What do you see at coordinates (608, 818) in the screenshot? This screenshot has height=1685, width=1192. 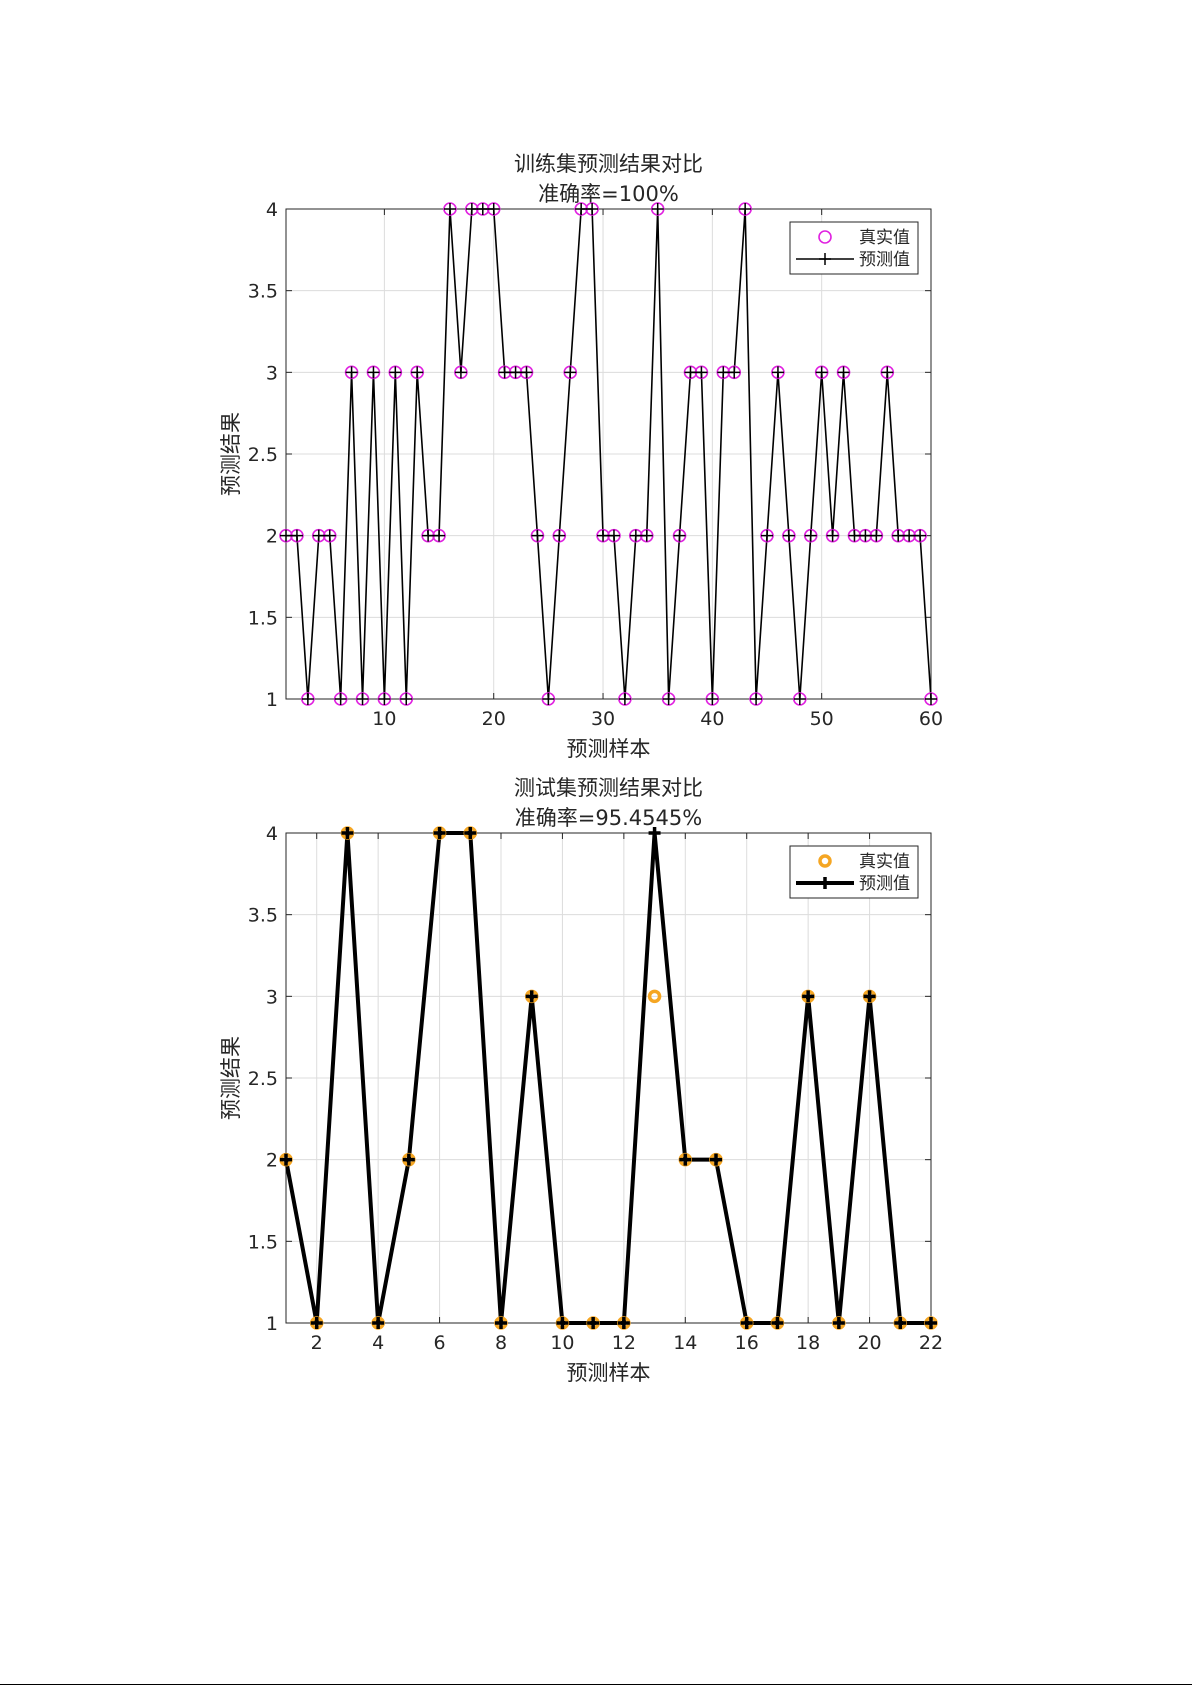 I see `test-chart-subtitle: 准确率=95.4545%` at bounding box center [608, 818].